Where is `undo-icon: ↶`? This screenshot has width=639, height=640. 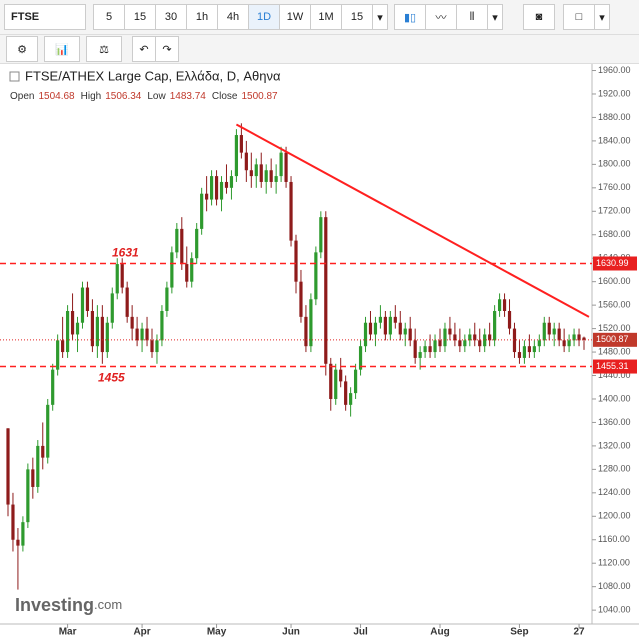 undo-icon: ↶ is located at coordinates (144, 49).